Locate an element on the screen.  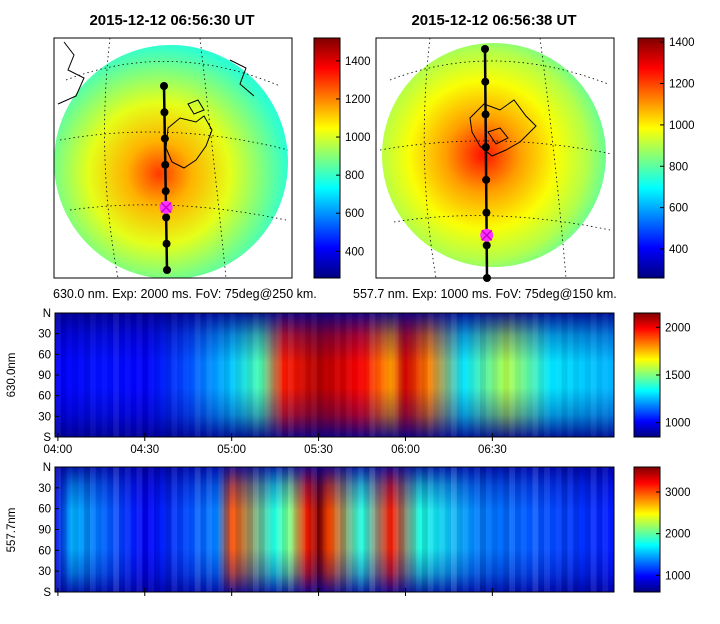
colorbar-tick-label: 2000 is located at coordinates (678, 535).